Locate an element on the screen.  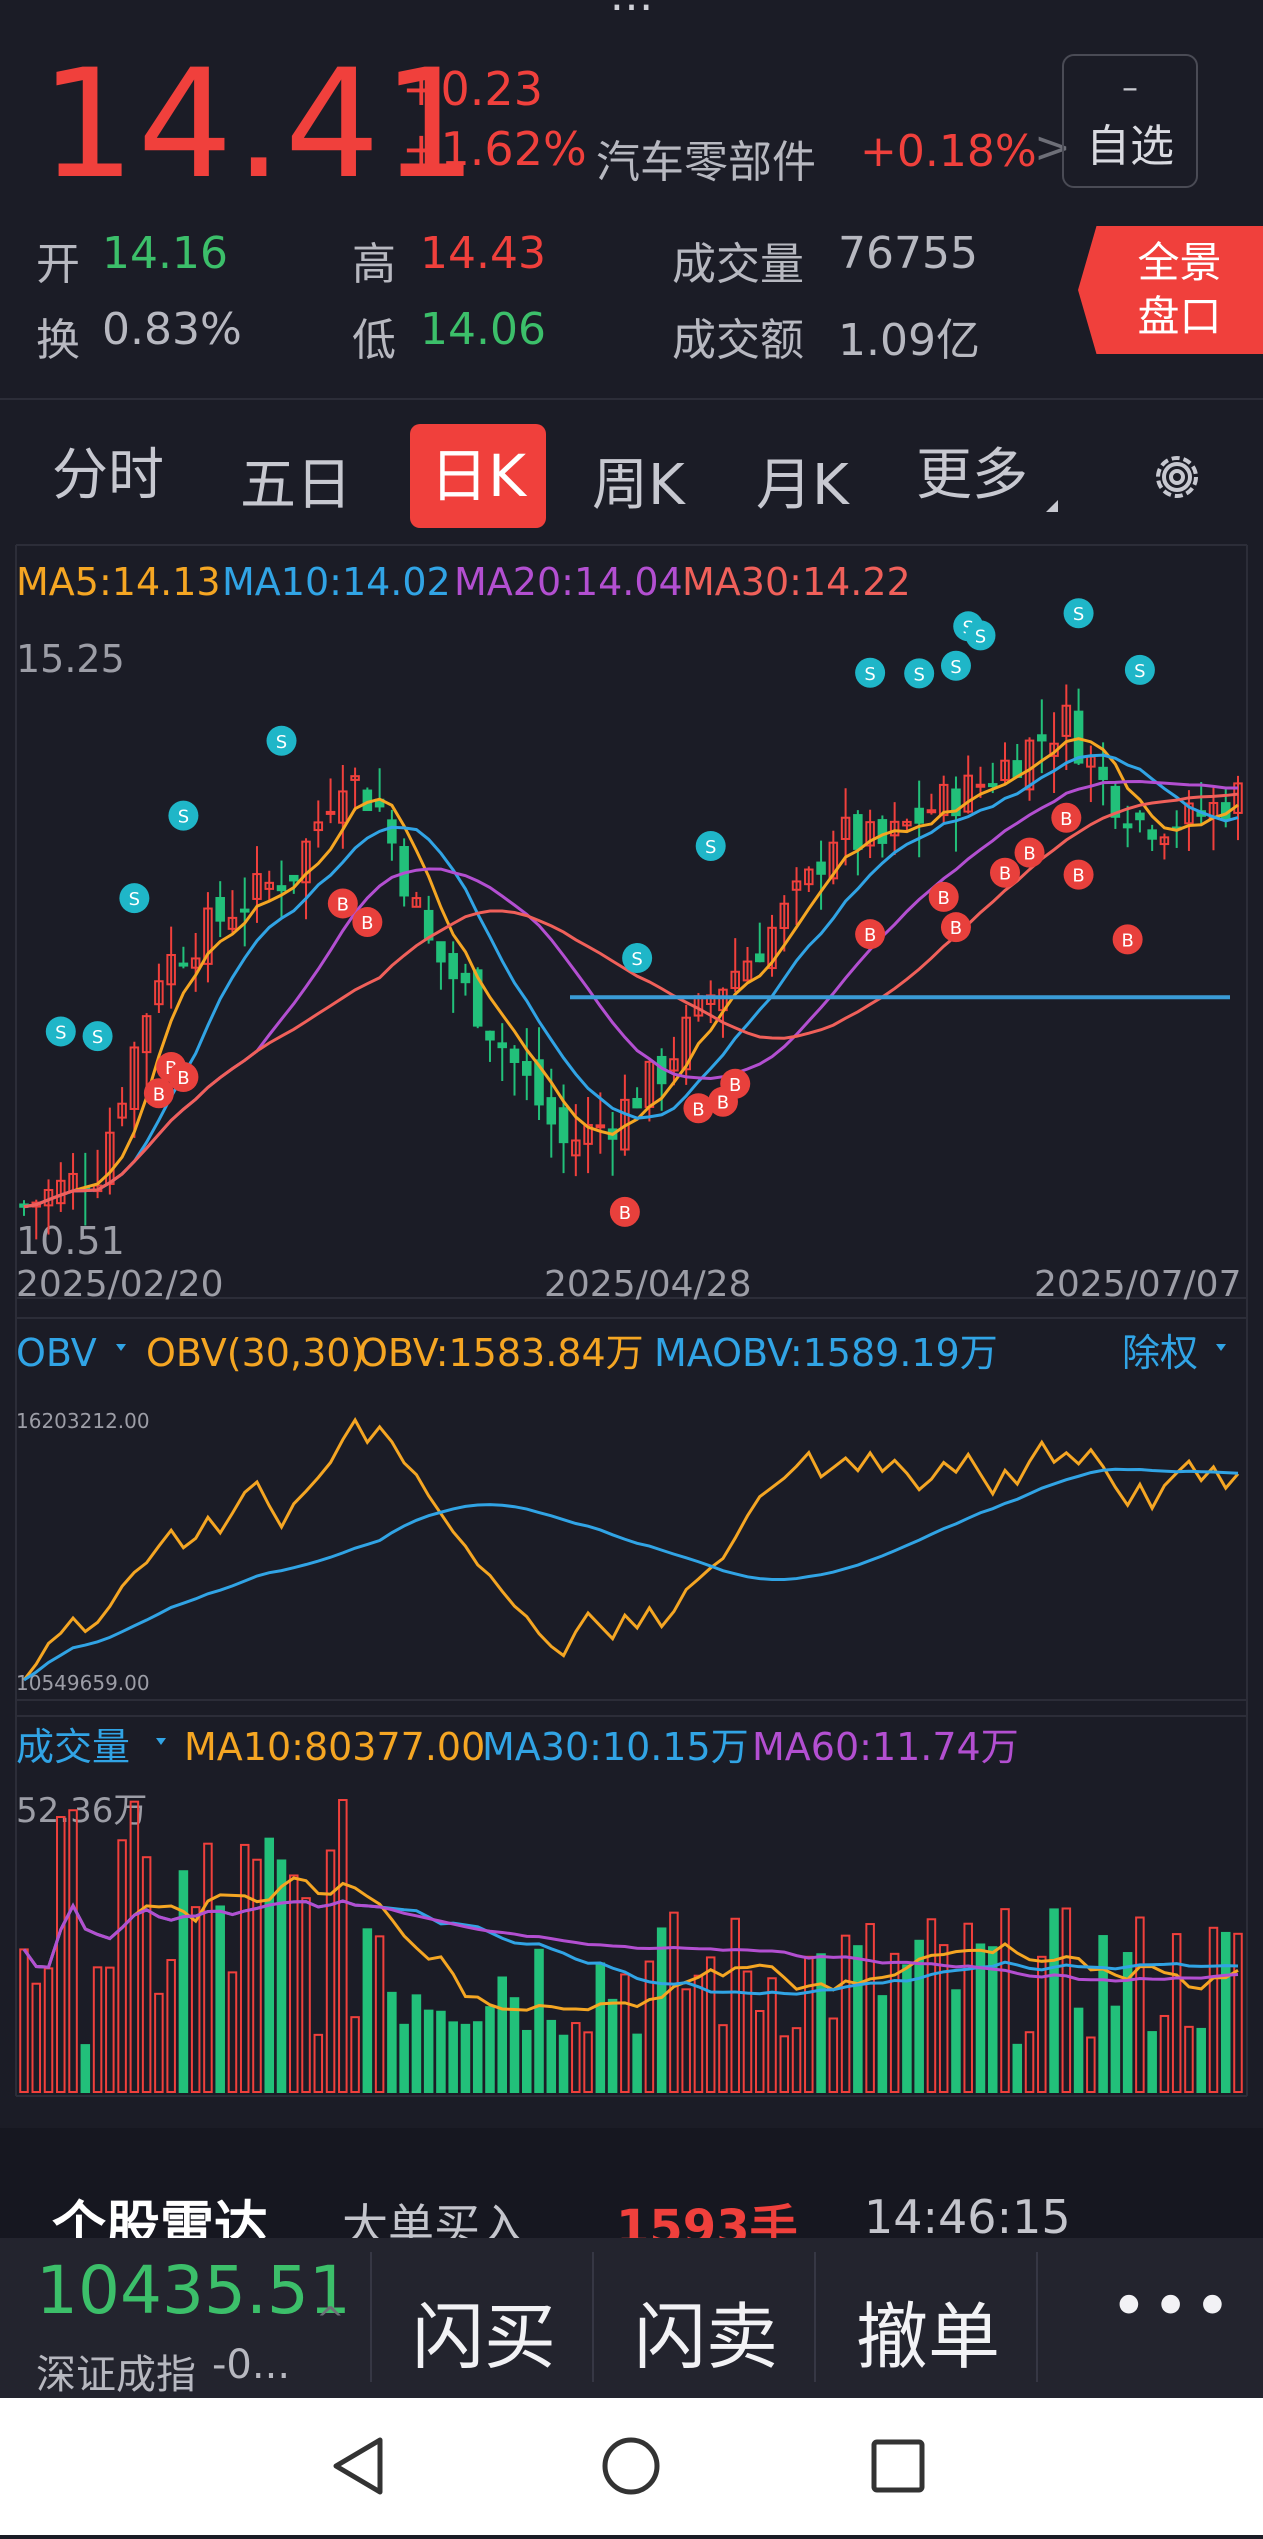
chevron-up-icon: ^ is located at coordinates (330, 2320).